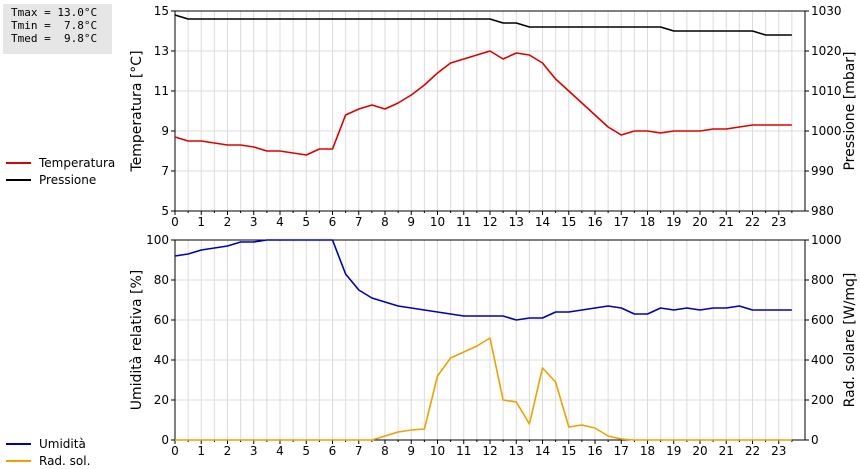  Describe the element at coordinates (62, 443) in the screenshot. I see `legend-label: Umidità` at that location.